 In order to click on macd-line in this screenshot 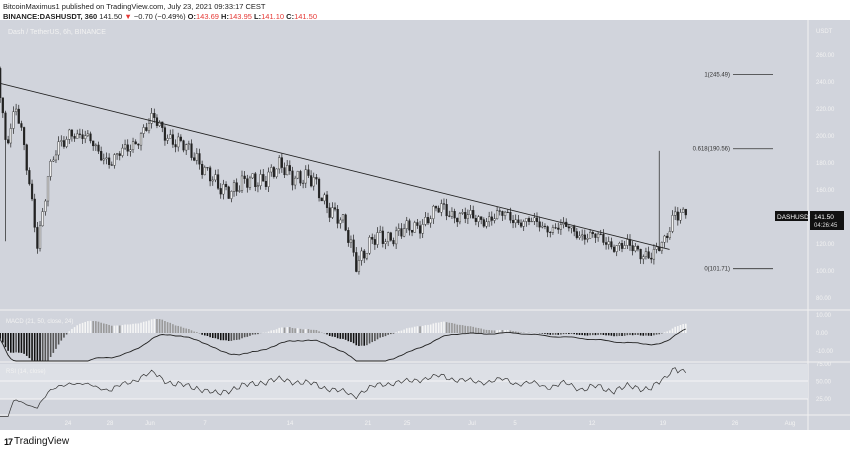, I will do `click(343, 345)`.